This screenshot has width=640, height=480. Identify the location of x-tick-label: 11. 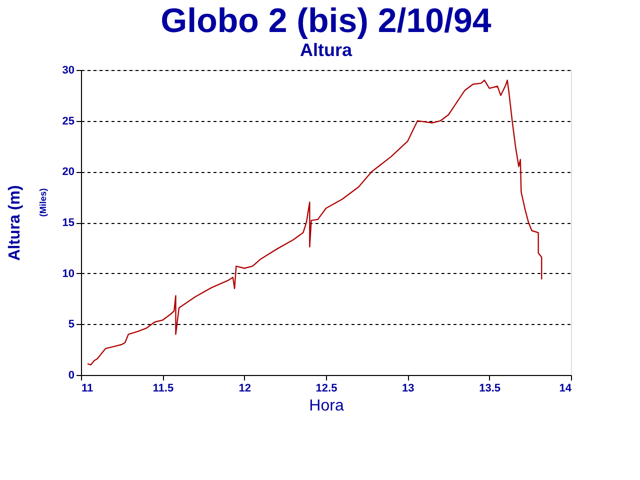
(88, 388).